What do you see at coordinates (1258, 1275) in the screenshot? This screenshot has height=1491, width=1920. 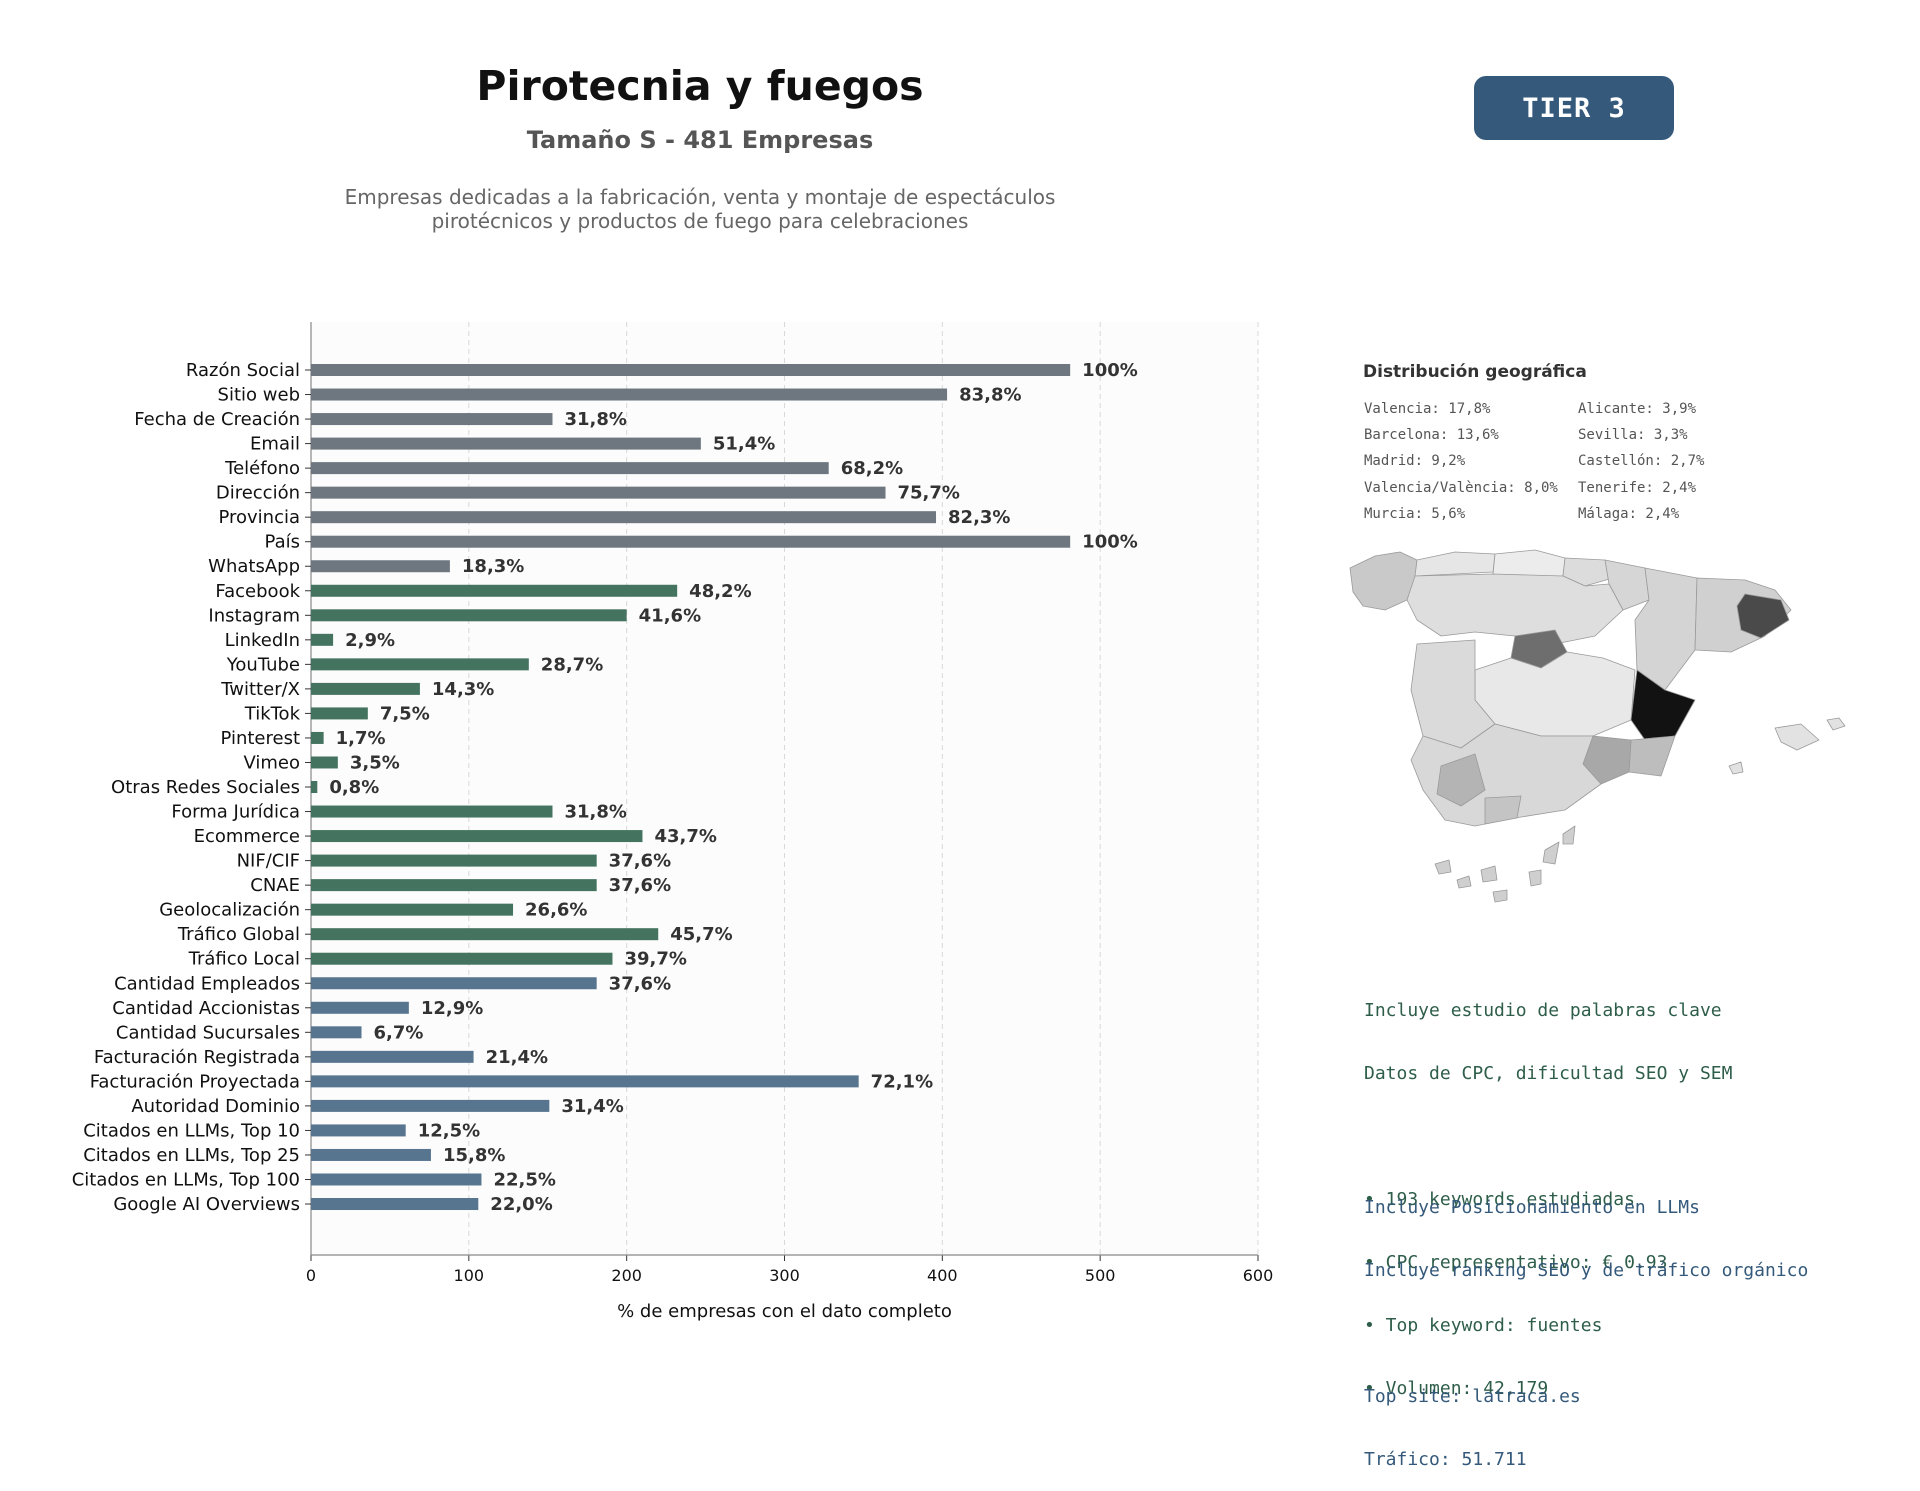 I see `x-tick-label: 600` at bounding box center [1258, 1275].